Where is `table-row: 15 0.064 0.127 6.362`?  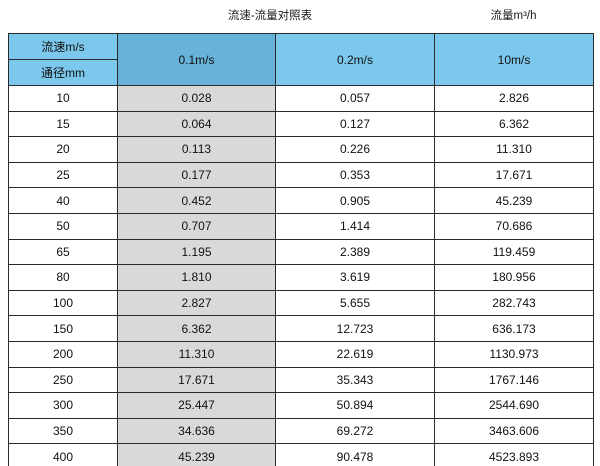
table-row: 15 0.064 0.127 6.362 is located at coordinates (301, 124).